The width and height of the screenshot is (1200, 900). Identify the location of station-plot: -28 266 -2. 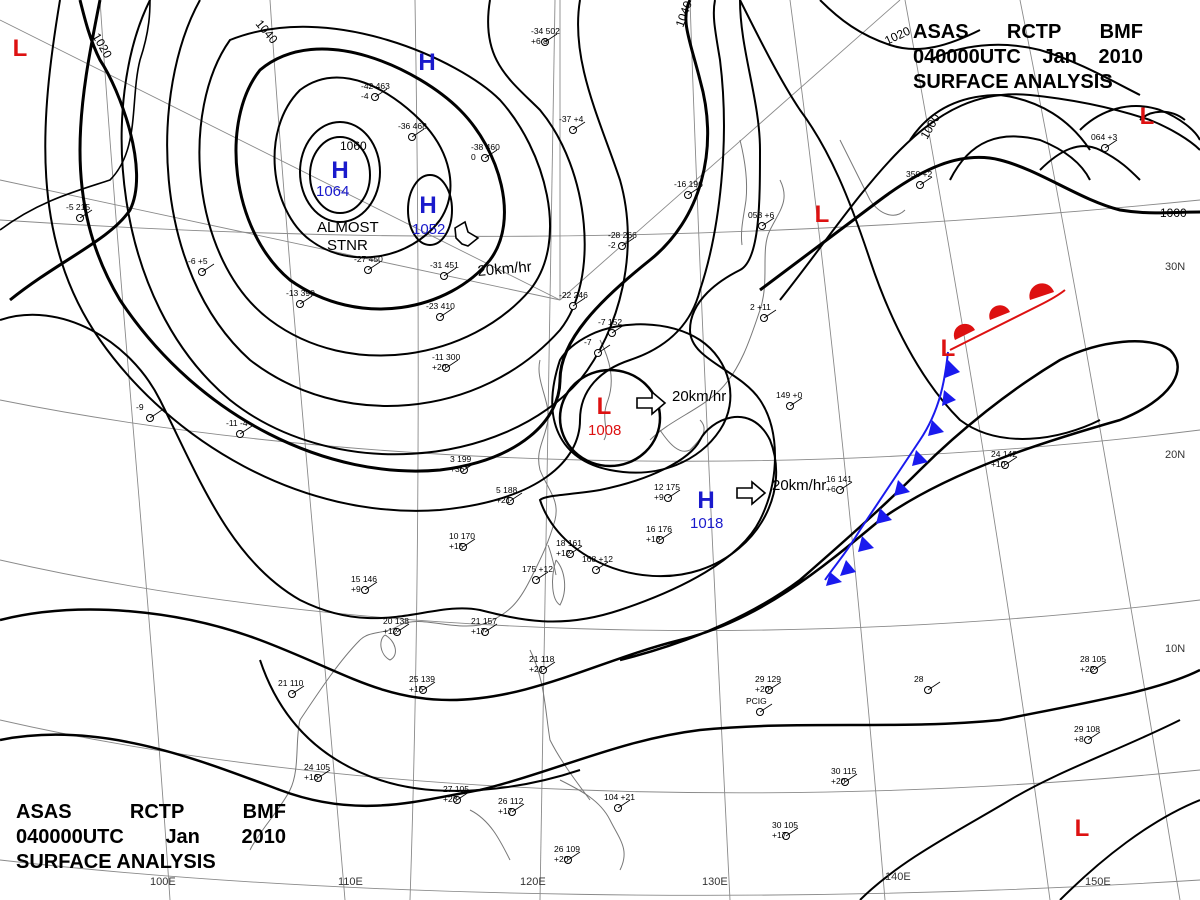
(622, 240).